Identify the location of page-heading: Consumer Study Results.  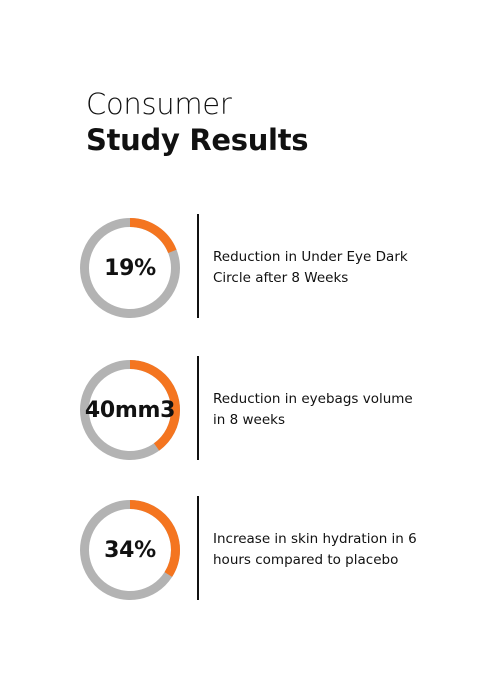
(197, 122).